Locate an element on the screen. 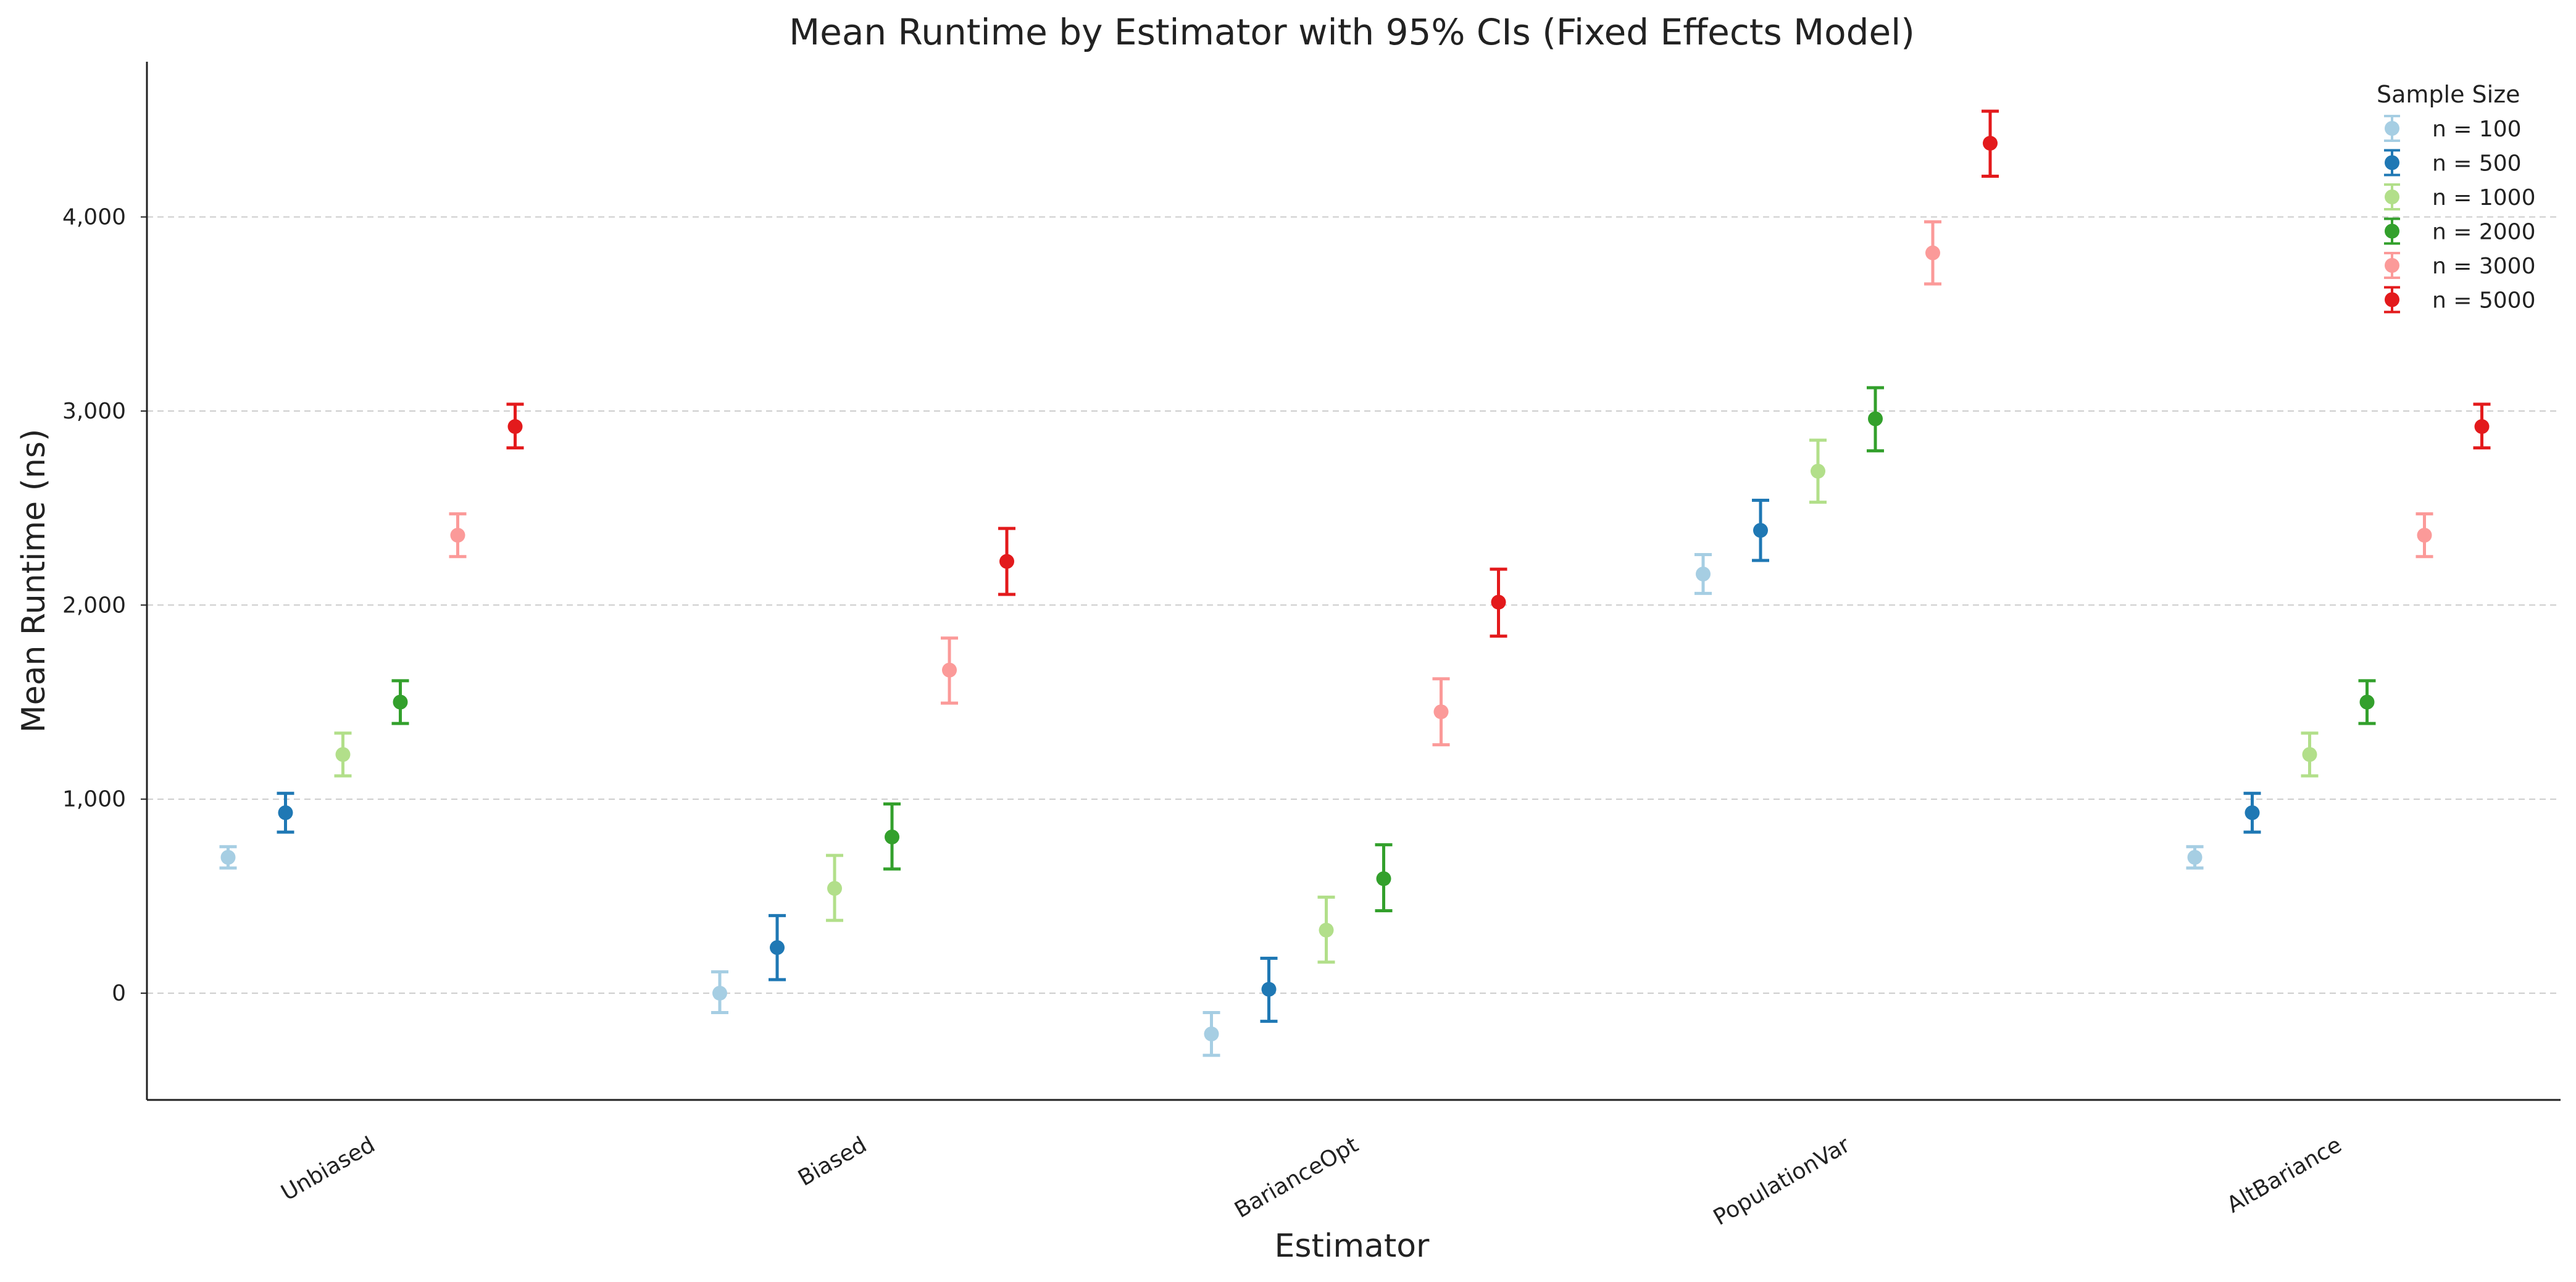 This screenshot has width=2576, height=1282. legend-item: n = 100 is located at coordinates (2453, 128).